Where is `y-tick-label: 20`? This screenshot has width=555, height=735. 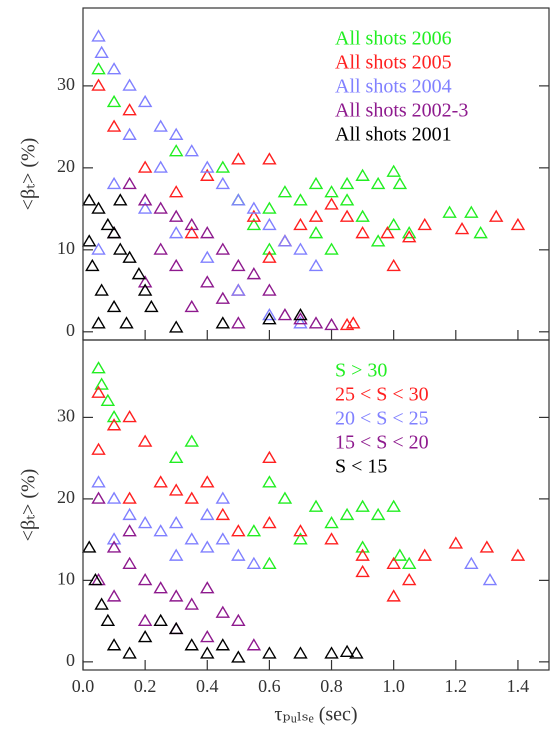 y-tick-label: 20 is located at coordinates (66, 166).